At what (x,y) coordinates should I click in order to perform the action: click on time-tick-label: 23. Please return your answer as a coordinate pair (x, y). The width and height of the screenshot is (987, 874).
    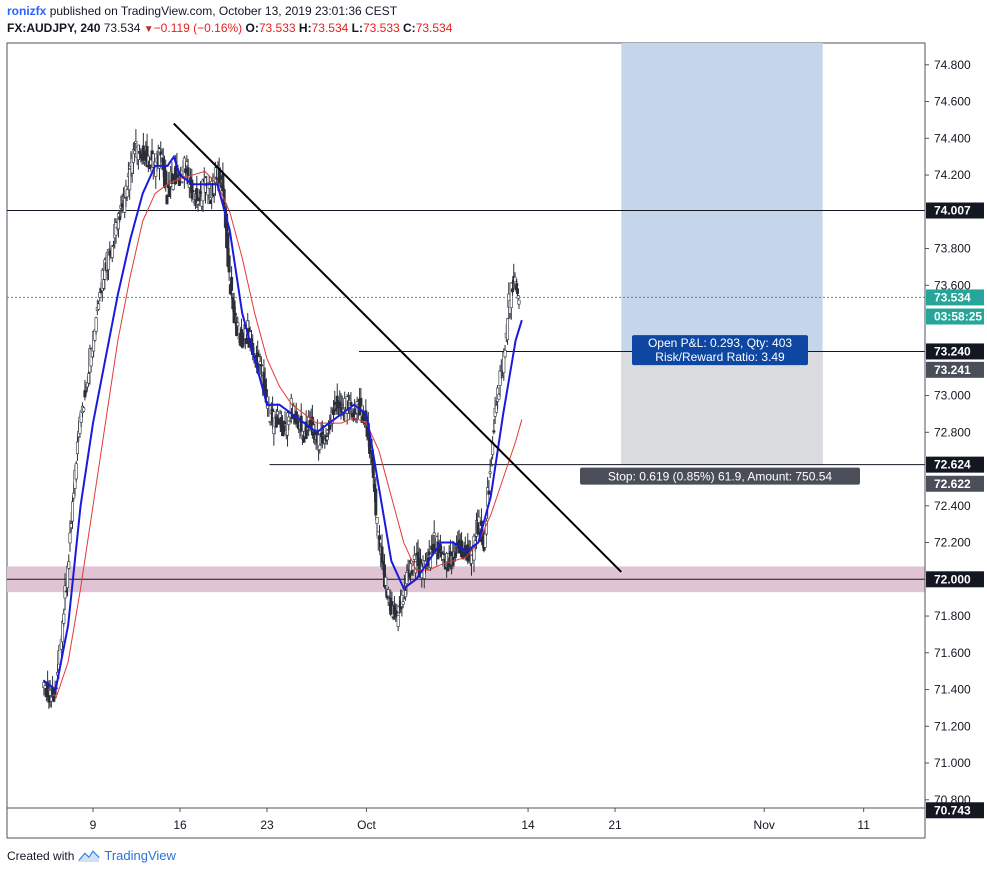
    Looking at the image, I should click on (267, 825).